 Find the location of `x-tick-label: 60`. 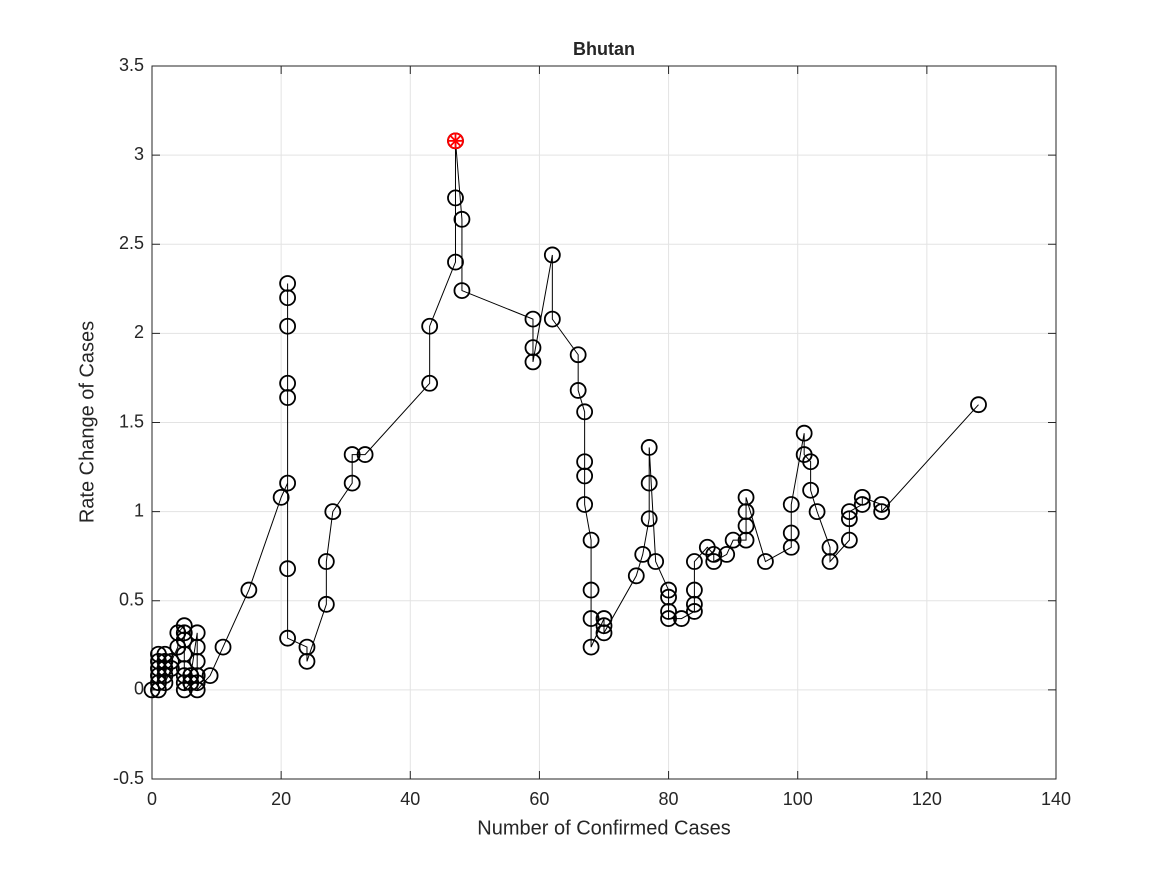

x-tick-label: 60 is located at coordinates (539, 799).